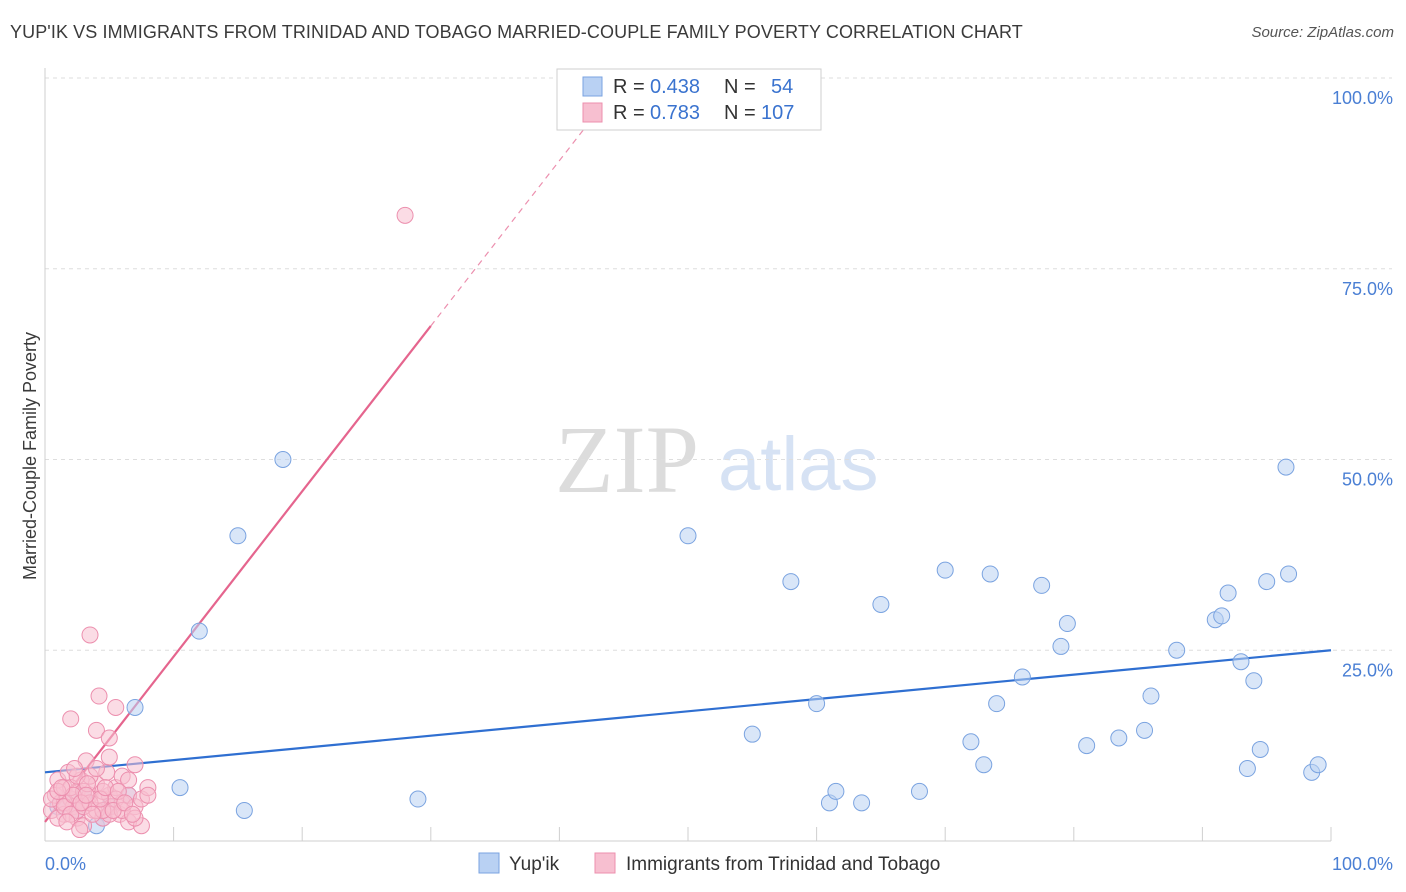 The width and height of the screenshot is (1406, 892). Describe the element at coordinates (675, 87) in the screenshot. I see `legend-r-value: 0.438` at that location.